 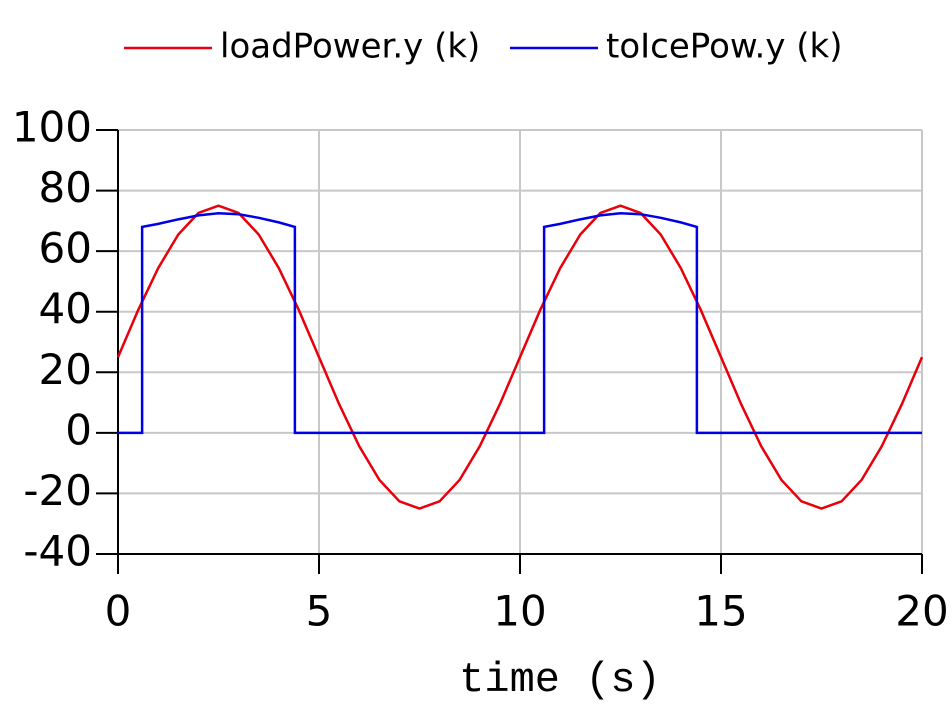 I want to click on legend-label: toIcePow.y (k), so click(x=724, y=47).